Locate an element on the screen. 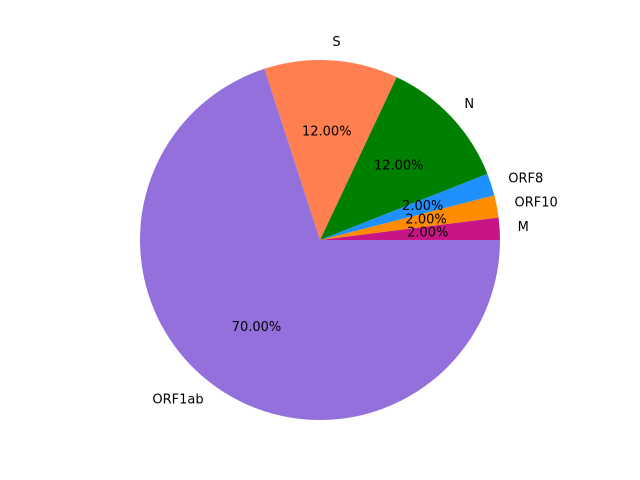 The image size is (640, 480). pie-slice-orf8 is located at coordinates (407, 206).